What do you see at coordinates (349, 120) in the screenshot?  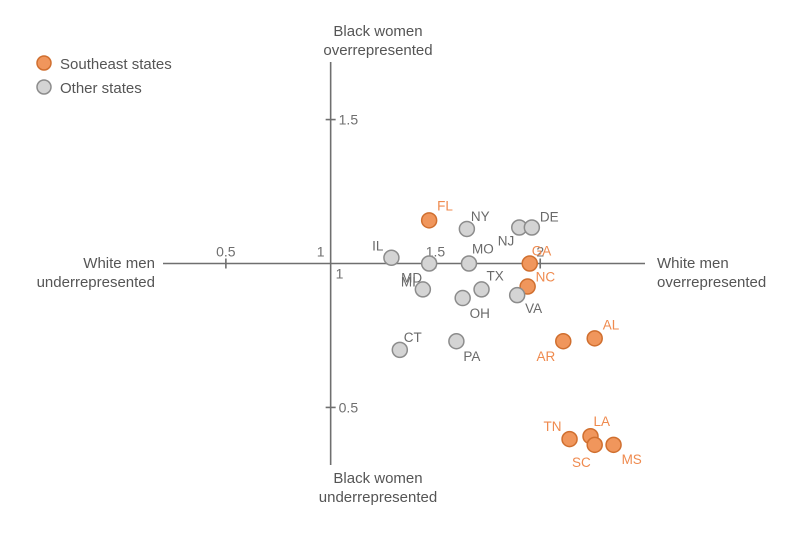 I see `y-tick-label-1.5: 1.5` at bounding box center [349, 120].